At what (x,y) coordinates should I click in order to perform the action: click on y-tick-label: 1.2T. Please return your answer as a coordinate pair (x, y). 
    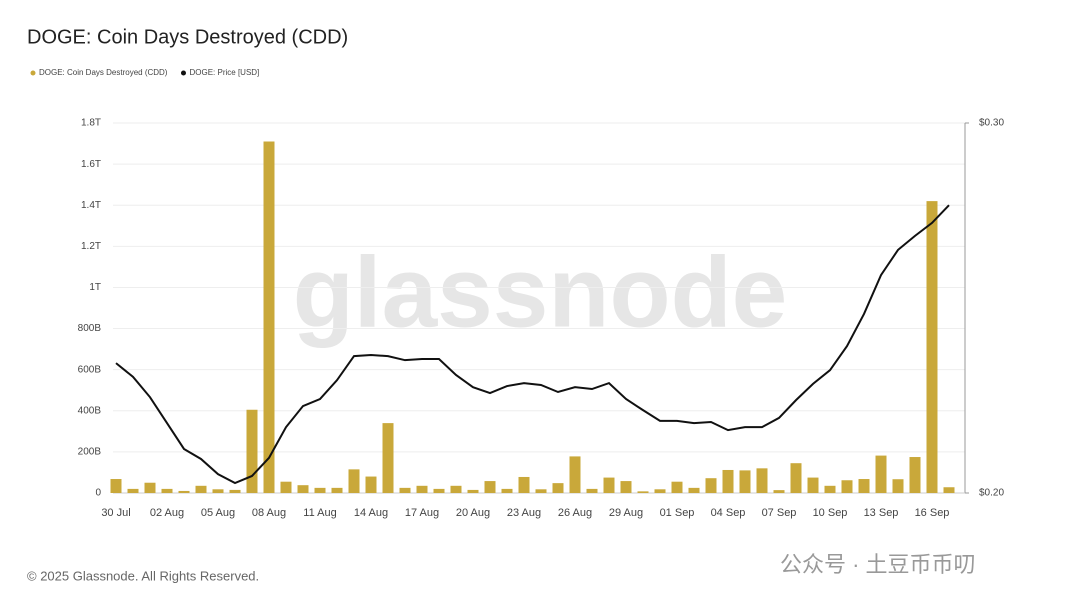
    Looking at the image, I should click on (91, 246).